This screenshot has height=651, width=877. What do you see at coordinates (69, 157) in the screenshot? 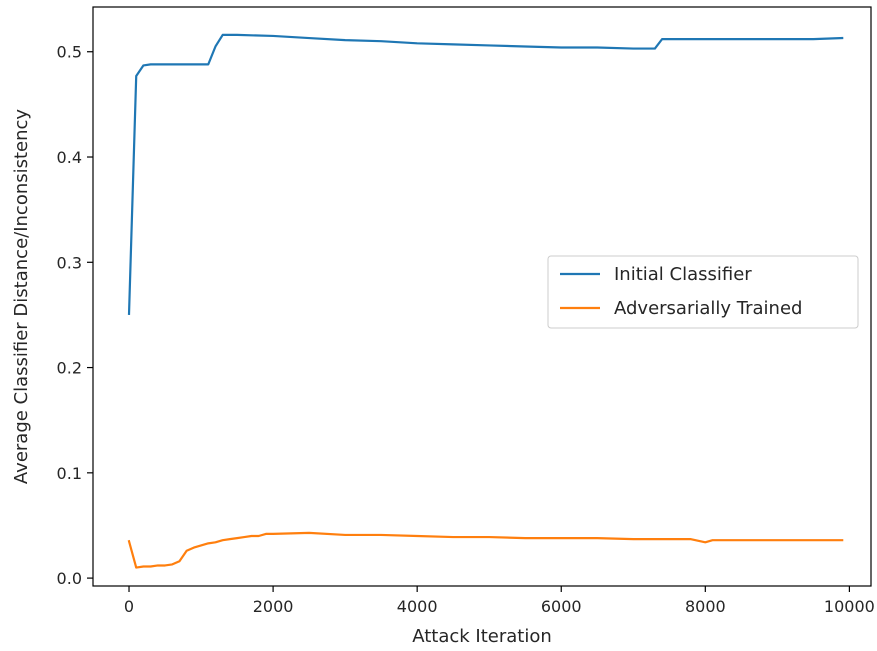
I see `y-tick-label: 0.4` at bounding box center [69, 157].